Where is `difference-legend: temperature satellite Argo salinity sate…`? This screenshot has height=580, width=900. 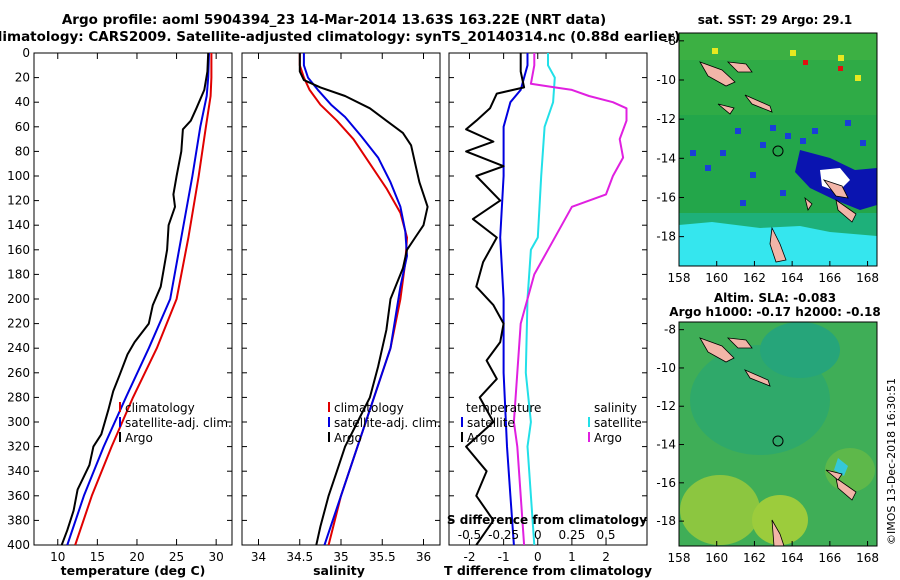
difference-legend: temperature satellite Argo salinity sate… is located at coordinates (551, 423).